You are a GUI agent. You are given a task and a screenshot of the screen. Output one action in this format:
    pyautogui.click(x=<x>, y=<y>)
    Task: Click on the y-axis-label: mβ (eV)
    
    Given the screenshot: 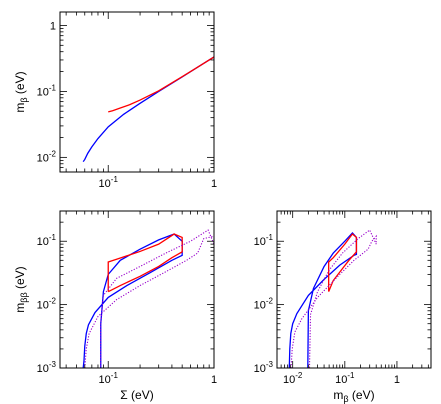 What is the action you would take?
    pyautogui.click(x=21, y=91)
    